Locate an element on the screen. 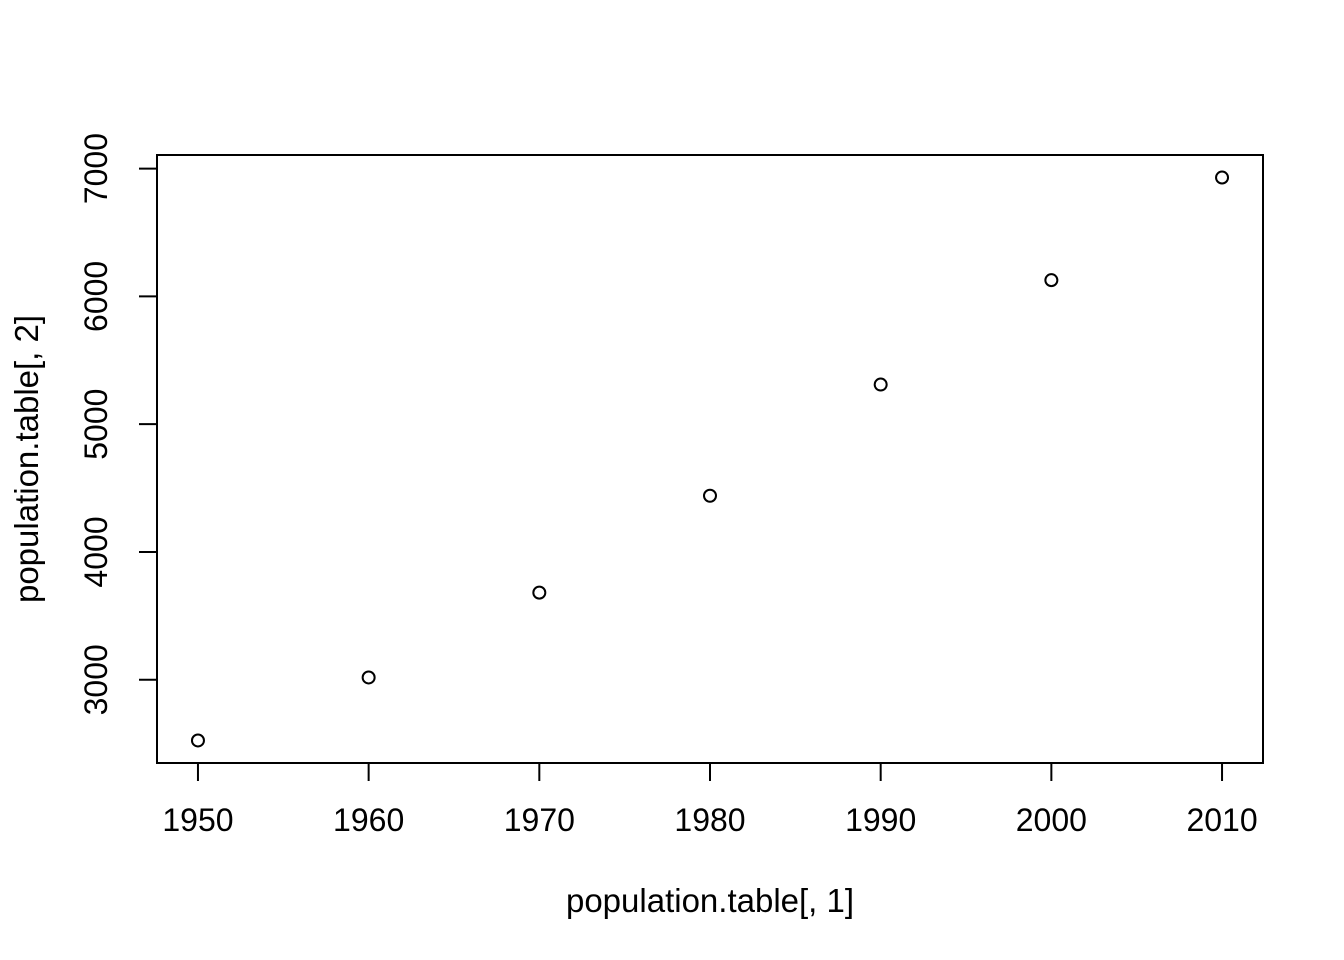 This screenshot has height=960, width=1344. x-axis-tick-label: 2000 is located at coordinates (1051, 820).